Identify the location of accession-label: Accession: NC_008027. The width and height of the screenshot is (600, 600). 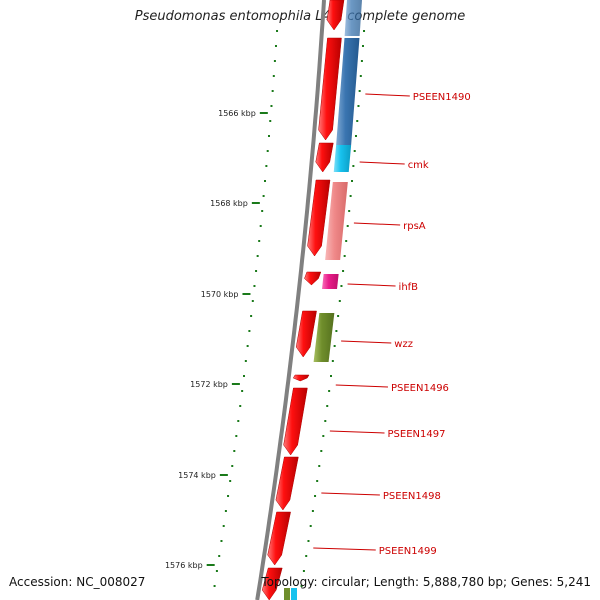
(77, 582).